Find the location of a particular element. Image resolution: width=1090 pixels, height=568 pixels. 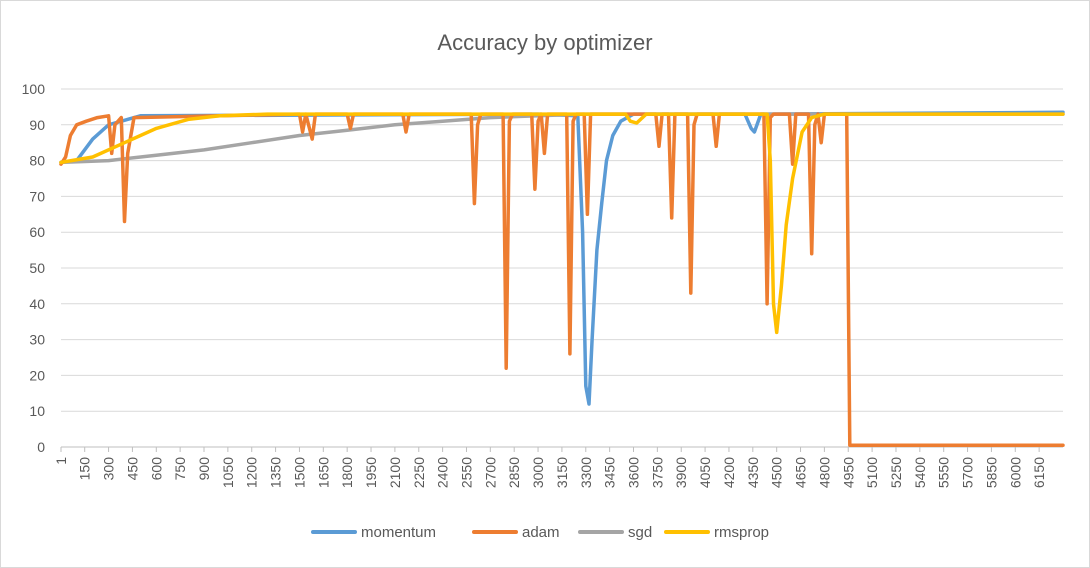

y-tick-label: 100 is located at coordinates (34, 89).